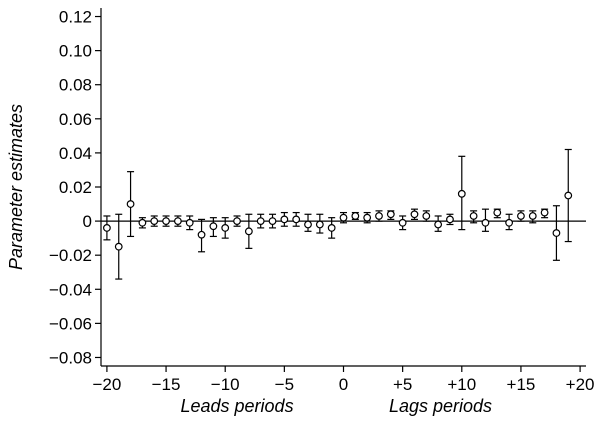 The width and height of the screenshot is (596, 421). Describe the element at coordinates (336, 406) in the screenshot. I see `x-axis-titles: Leads periods Lags periods` at that location.